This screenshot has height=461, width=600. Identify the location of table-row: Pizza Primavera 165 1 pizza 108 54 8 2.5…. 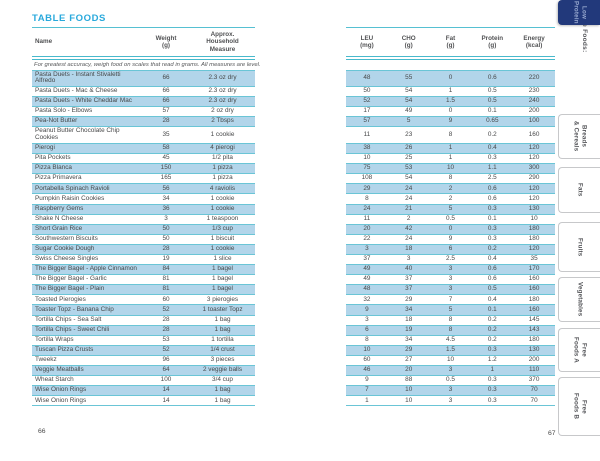
(293, 179).